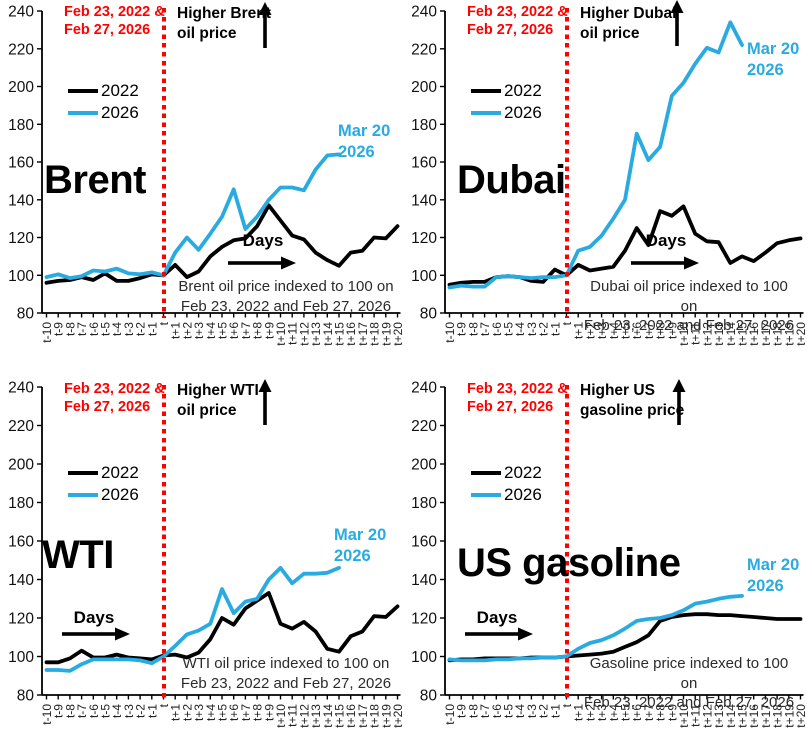 The width and height of the screenshot is (807, 731). I want to click on higher-price-label: Higher Dubai oil price, so click(628, 23).